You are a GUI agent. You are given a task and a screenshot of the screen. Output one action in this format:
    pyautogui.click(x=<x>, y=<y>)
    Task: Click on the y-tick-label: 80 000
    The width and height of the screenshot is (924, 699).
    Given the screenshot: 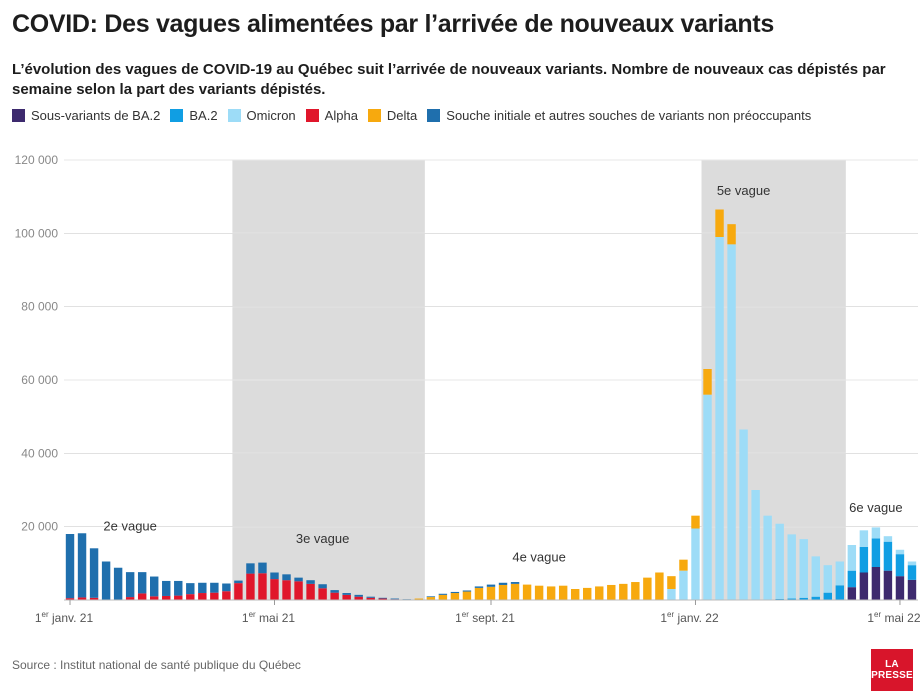 What is the action you would take?
    pyautogui.click(x=39, y=307)
    